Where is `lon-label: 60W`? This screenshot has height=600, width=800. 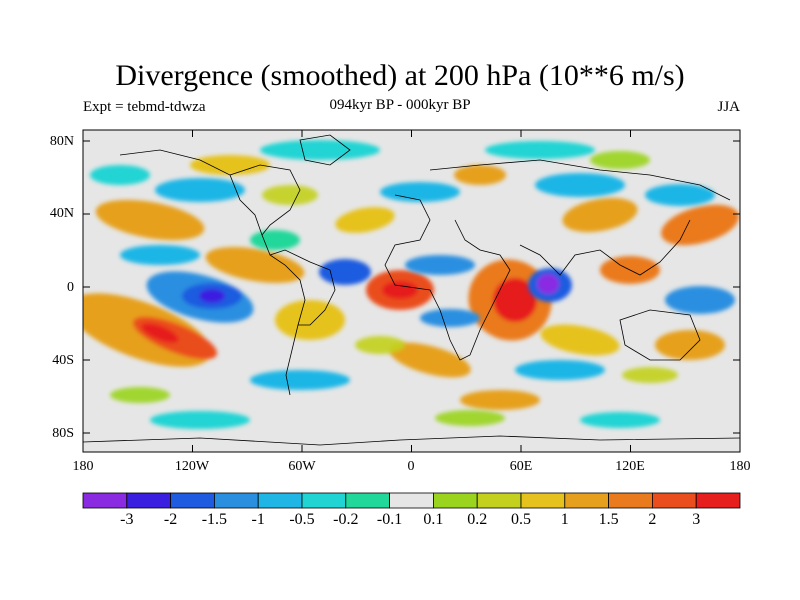
lon-label: 60W is located at coordinates (302, 466).